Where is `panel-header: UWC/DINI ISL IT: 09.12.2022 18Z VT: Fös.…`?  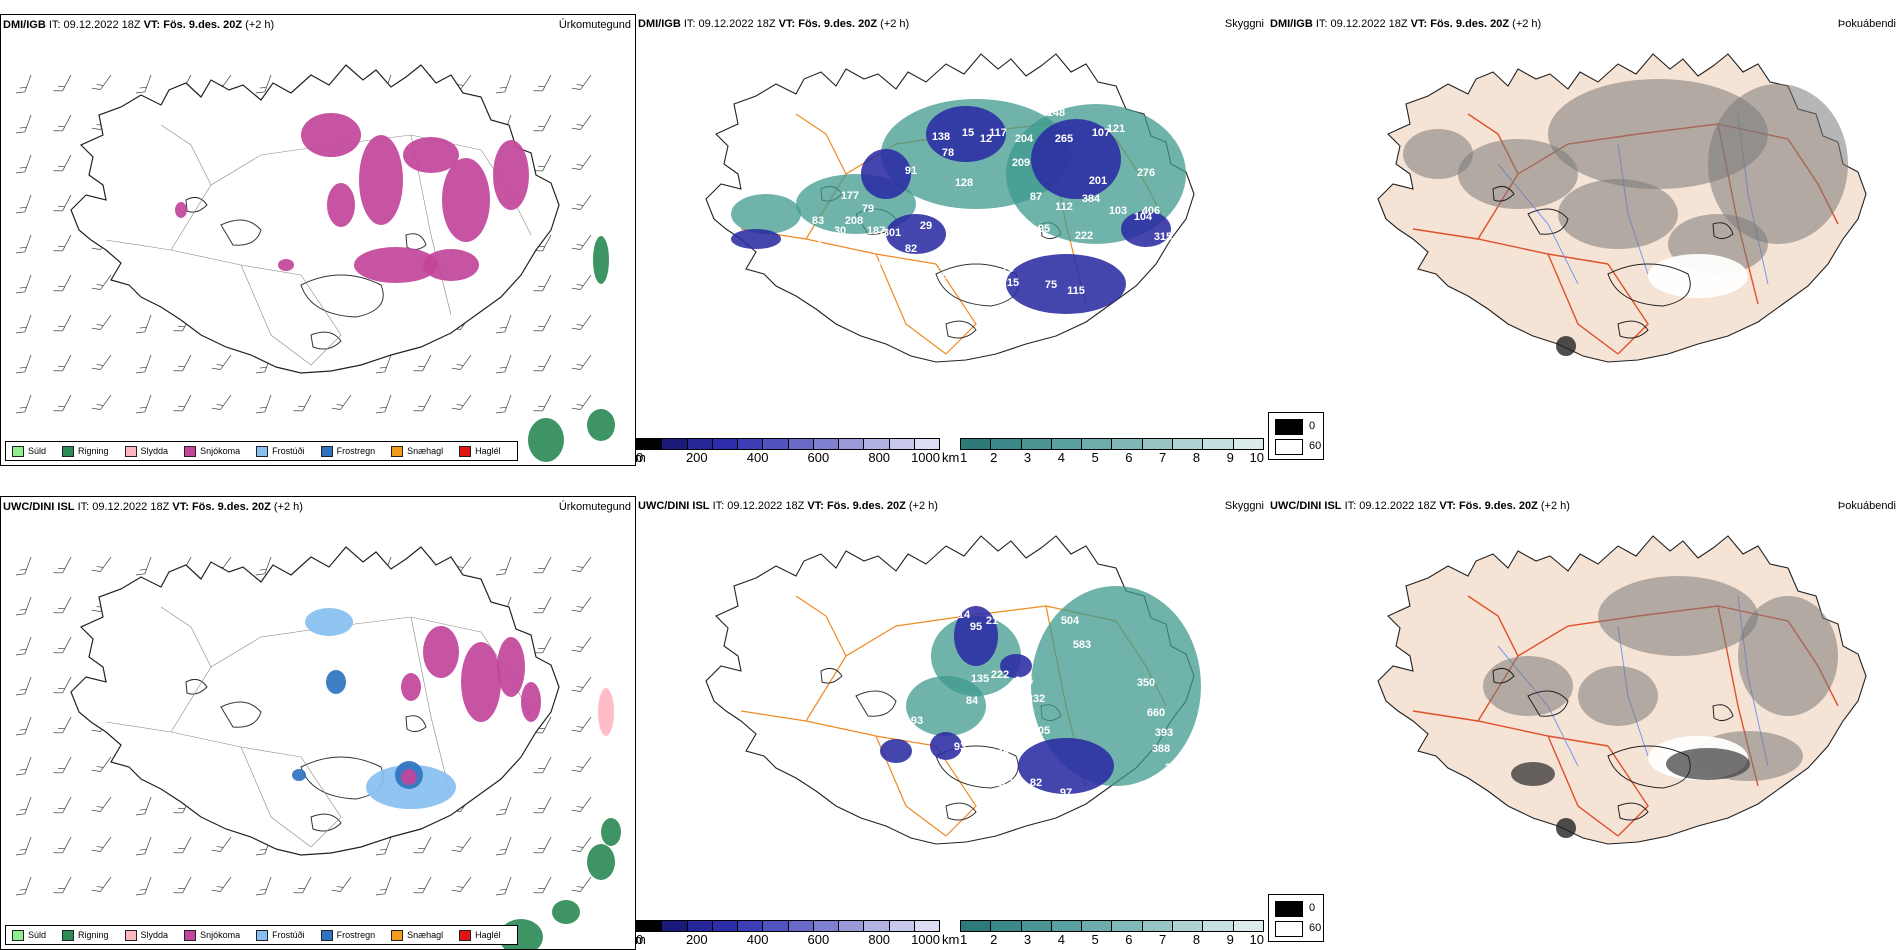
panel-header: UWC/DINI ISL IT: 09.12.2022 18Z VT: Fös.… is located at coordinates (1420, 506).